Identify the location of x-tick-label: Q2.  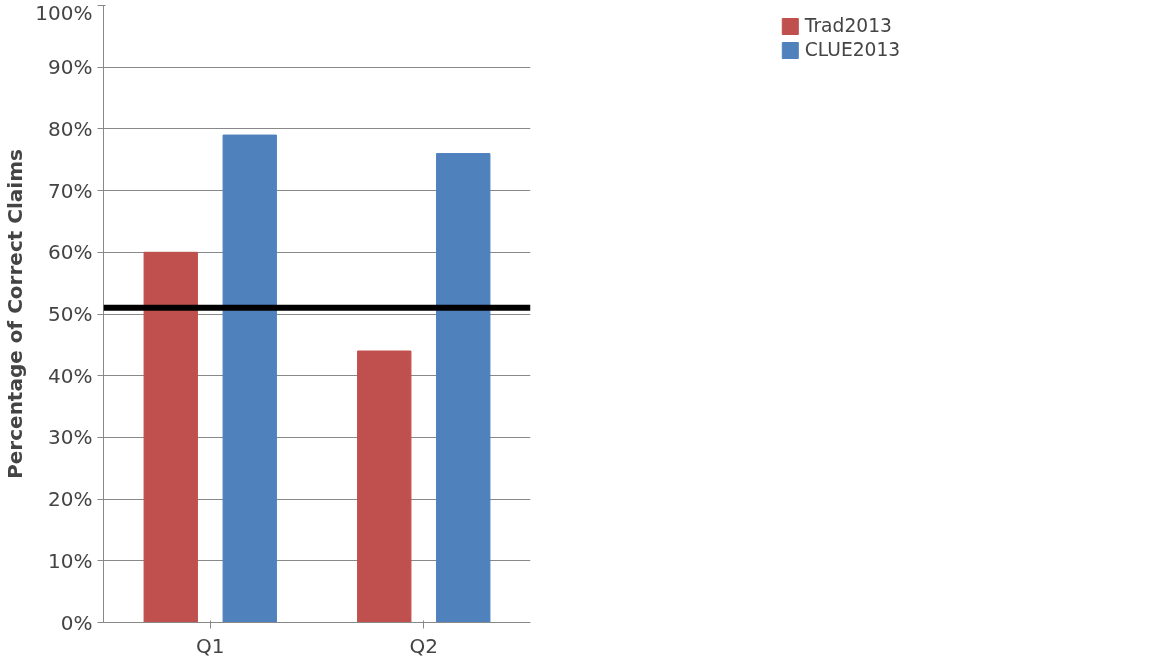
(423, 645).